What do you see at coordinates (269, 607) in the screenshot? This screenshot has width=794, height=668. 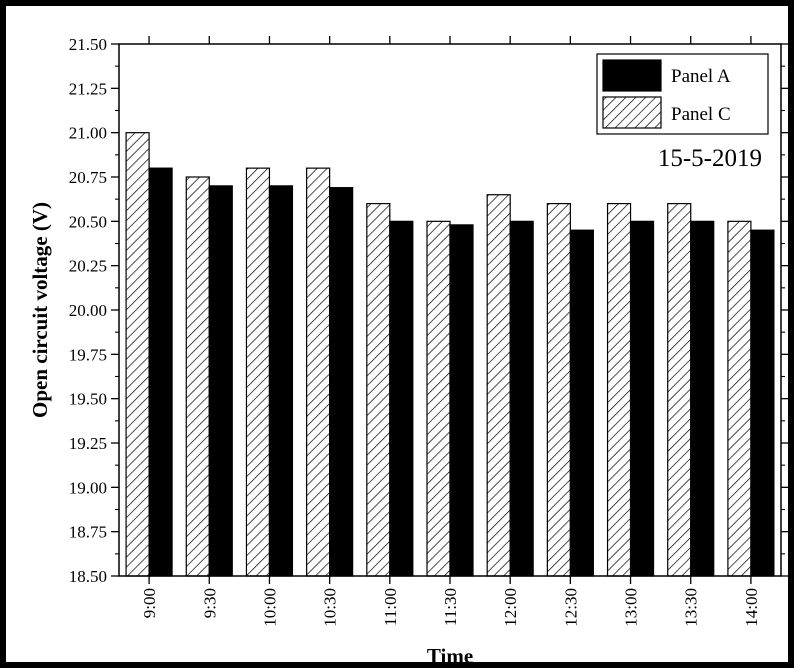 I see `x-tick-label: 10:00` at bounding box center [269, 607].